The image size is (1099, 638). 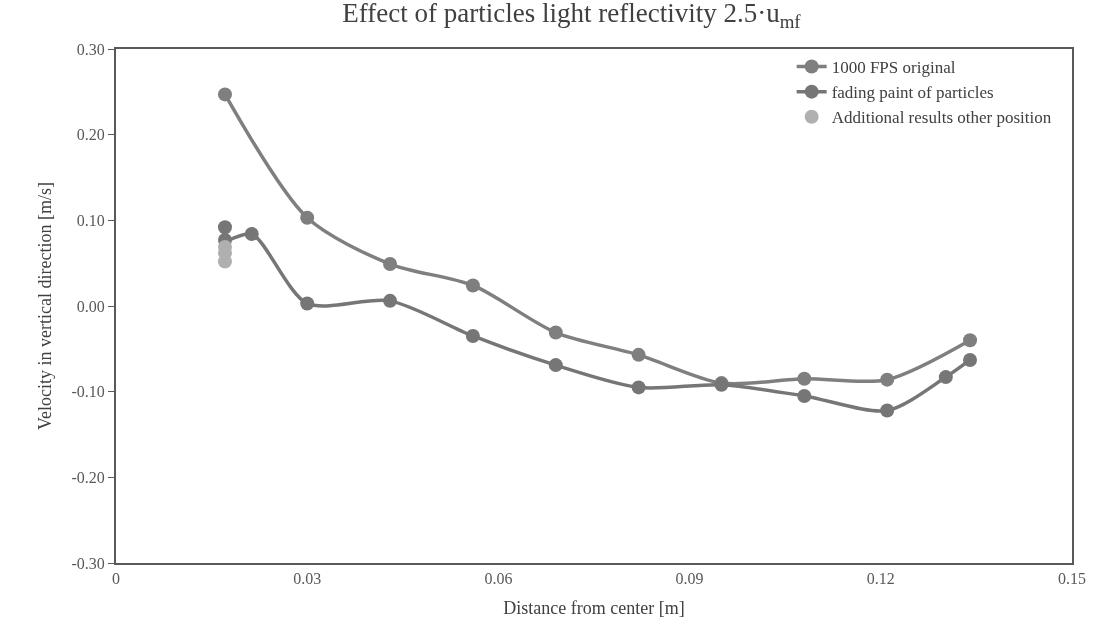 I want to click on x-axis-title: Distance from center [m], so click(x=594, y=607).